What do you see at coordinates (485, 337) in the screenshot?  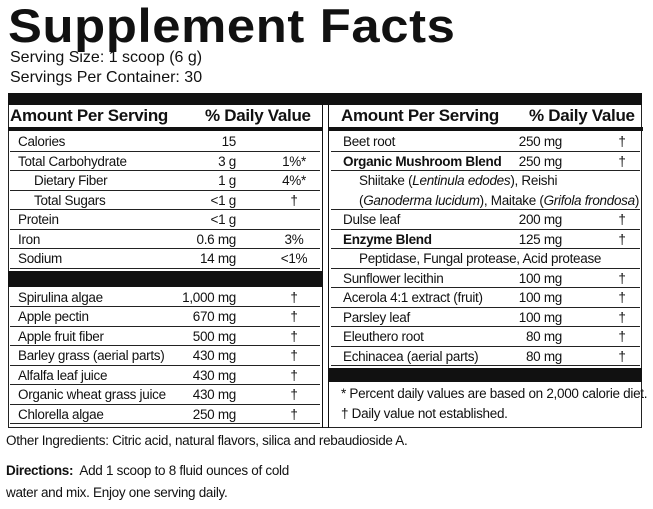 I see `row: Eleuthero root 80 mg †` at bounding box center [485, 337].